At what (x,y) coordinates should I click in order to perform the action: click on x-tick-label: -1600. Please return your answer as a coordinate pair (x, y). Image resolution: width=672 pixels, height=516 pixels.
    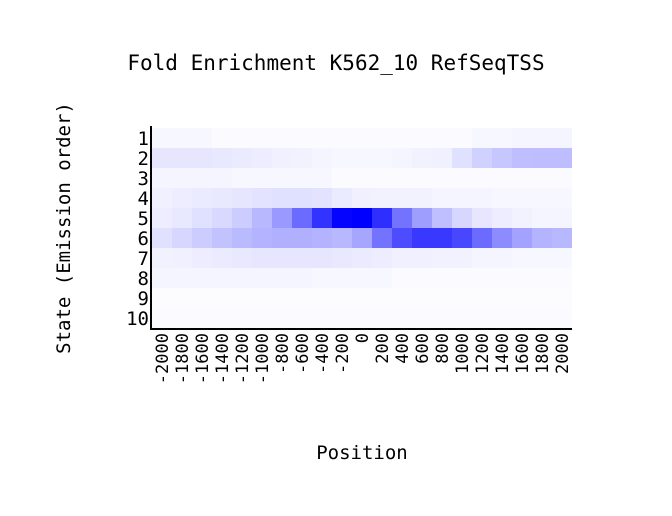
    Looking at the image, I should click on (203, 358).